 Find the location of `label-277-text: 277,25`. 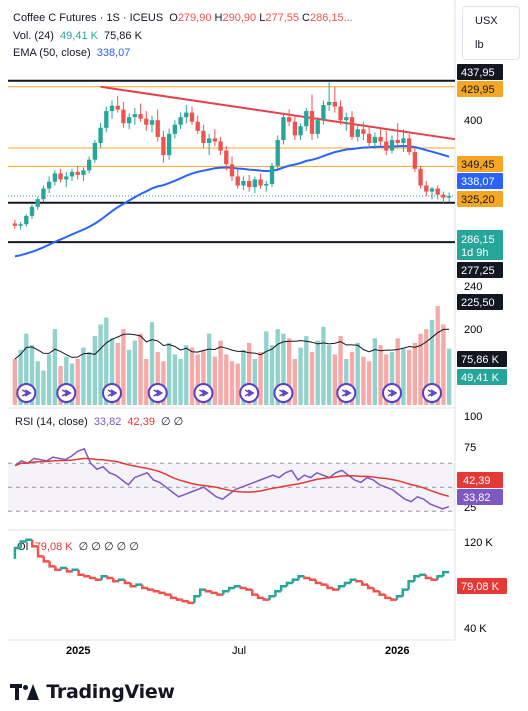

label-277-text: 277,25 is located at coordinates (478, 271).